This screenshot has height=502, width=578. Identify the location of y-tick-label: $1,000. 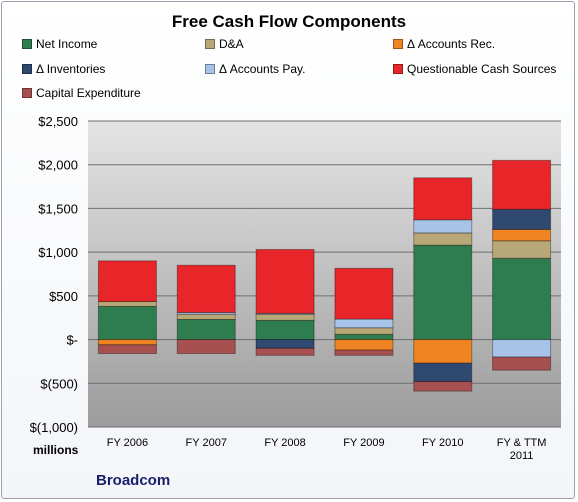
(58, 252).